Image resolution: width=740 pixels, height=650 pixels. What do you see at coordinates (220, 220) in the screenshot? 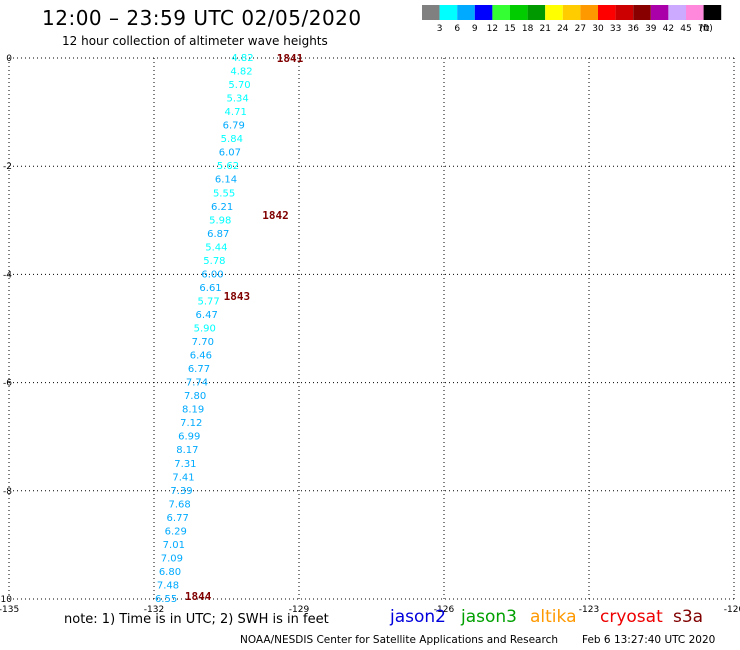
I see `swh-value-label: 5.98` at bounding box center [220, 220].